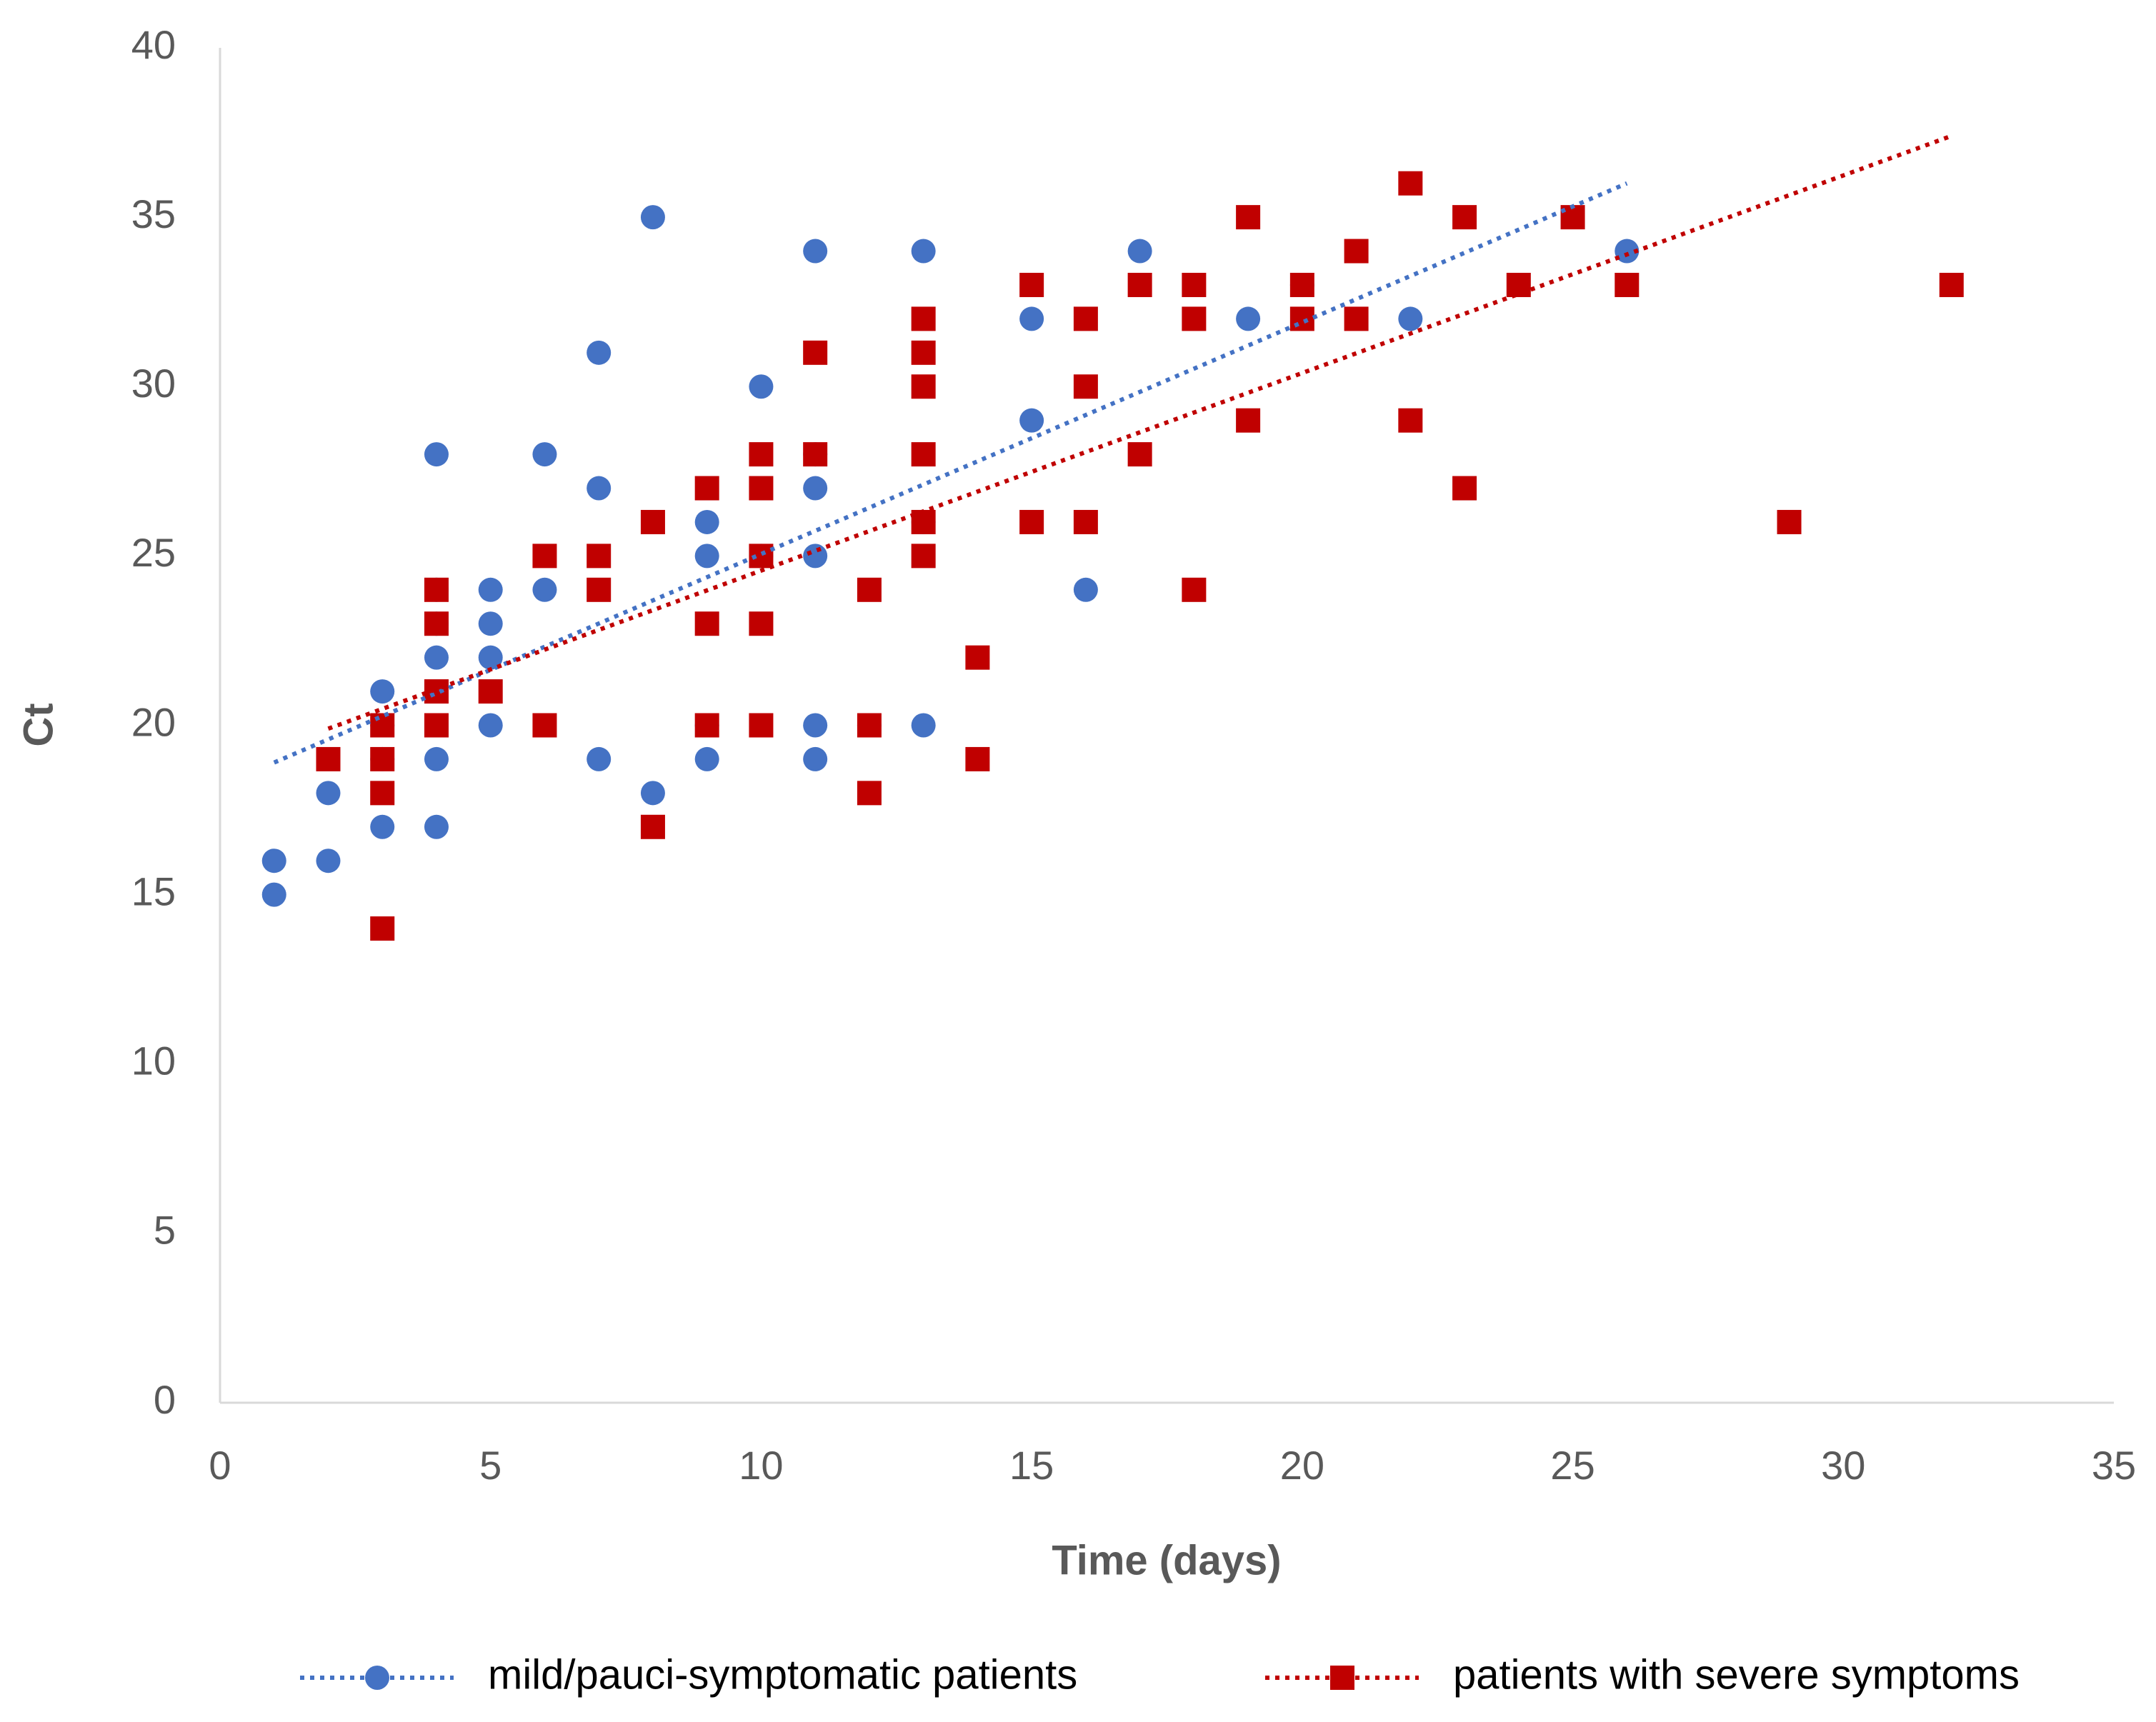  What do you see at coordinates (1166, 1560) in the screenshot?
I see `x-axis-title: Time (days)` at bounding box center [1166, 1560].